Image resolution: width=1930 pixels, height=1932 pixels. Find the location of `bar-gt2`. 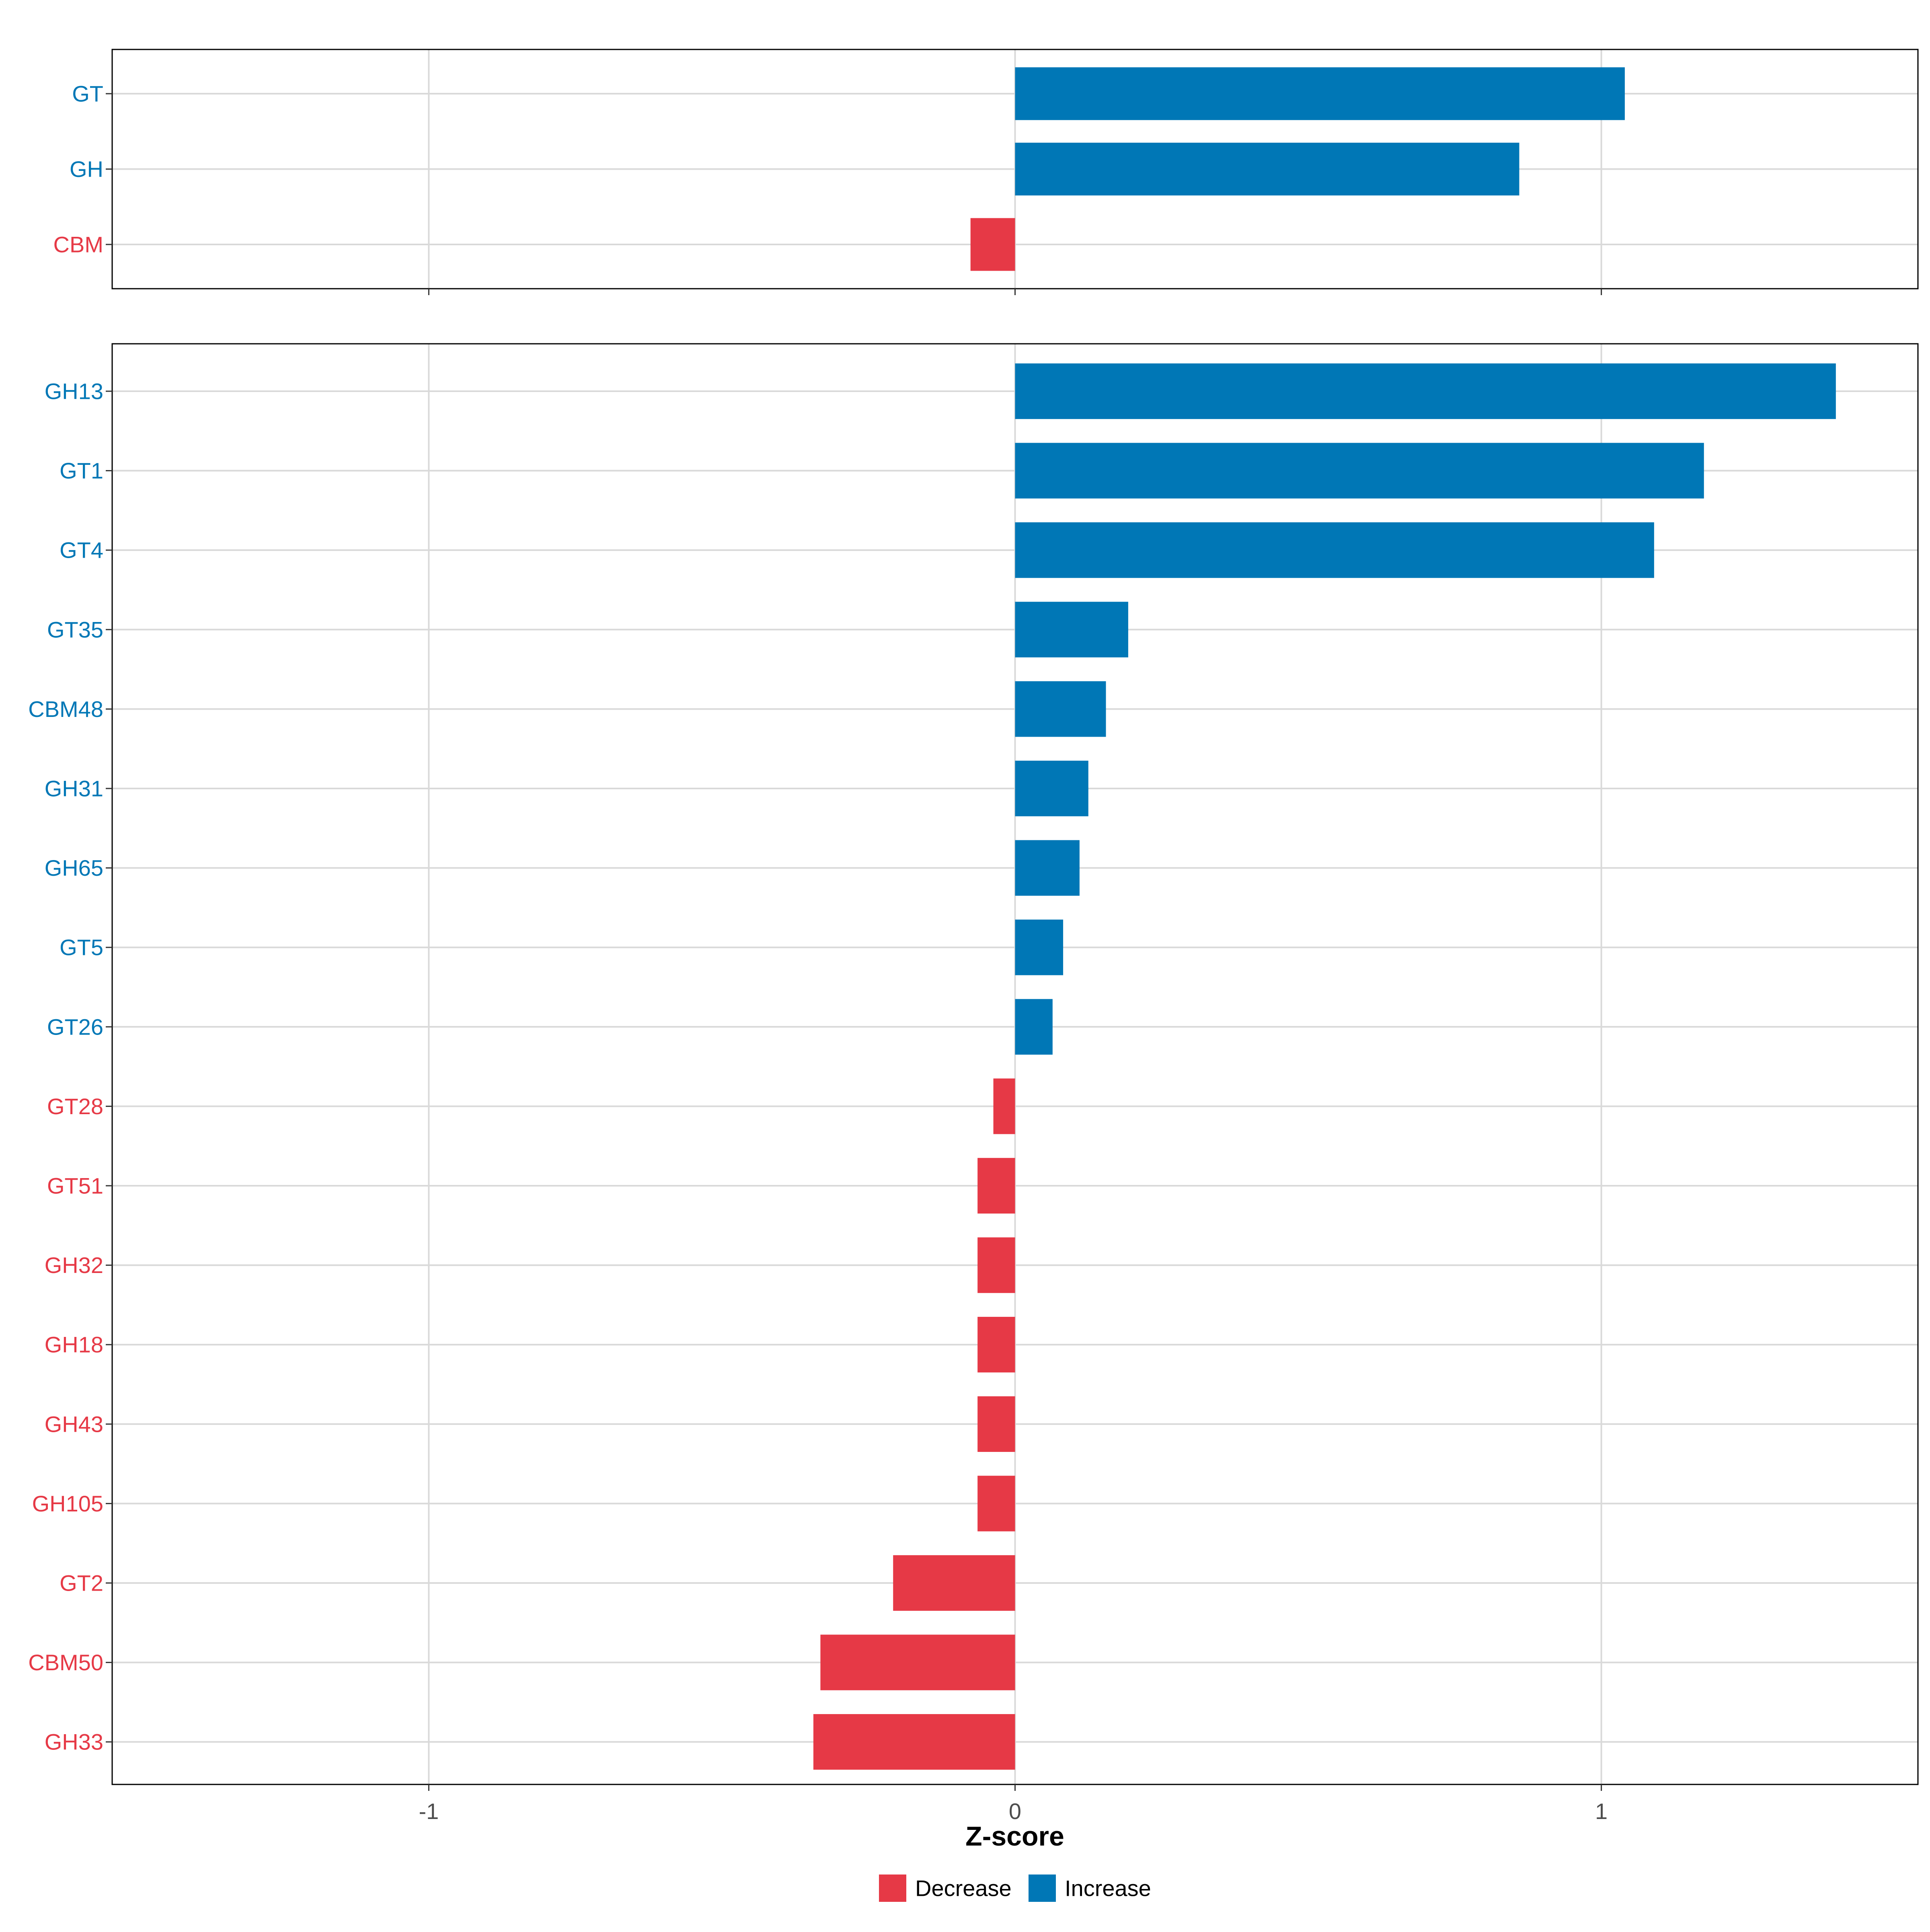

bar-gt2 is located at coordinates (954, 1583).